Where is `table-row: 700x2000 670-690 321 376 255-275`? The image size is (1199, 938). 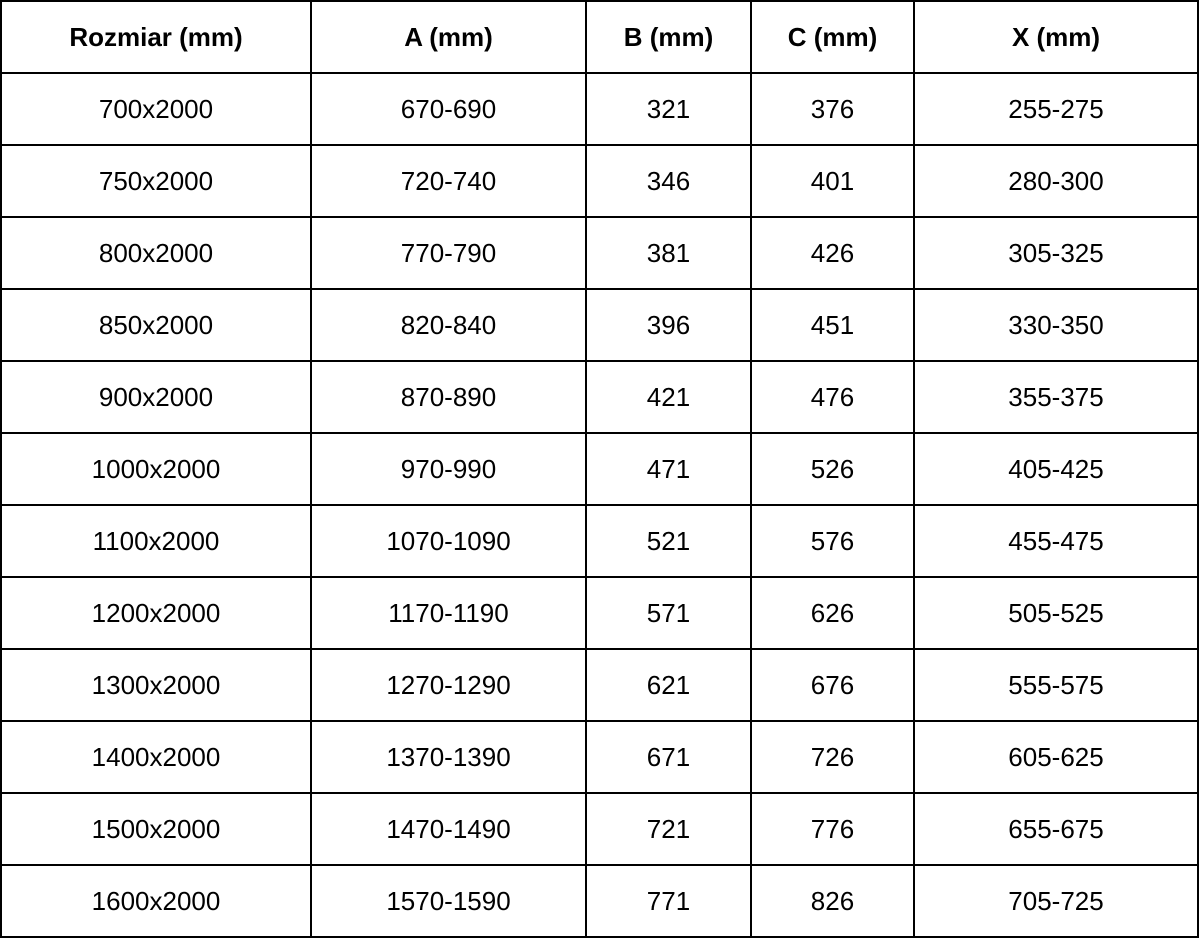 table-row: 700x2000 670-690 321 376 255-275 is located at coordinates (599, 109).